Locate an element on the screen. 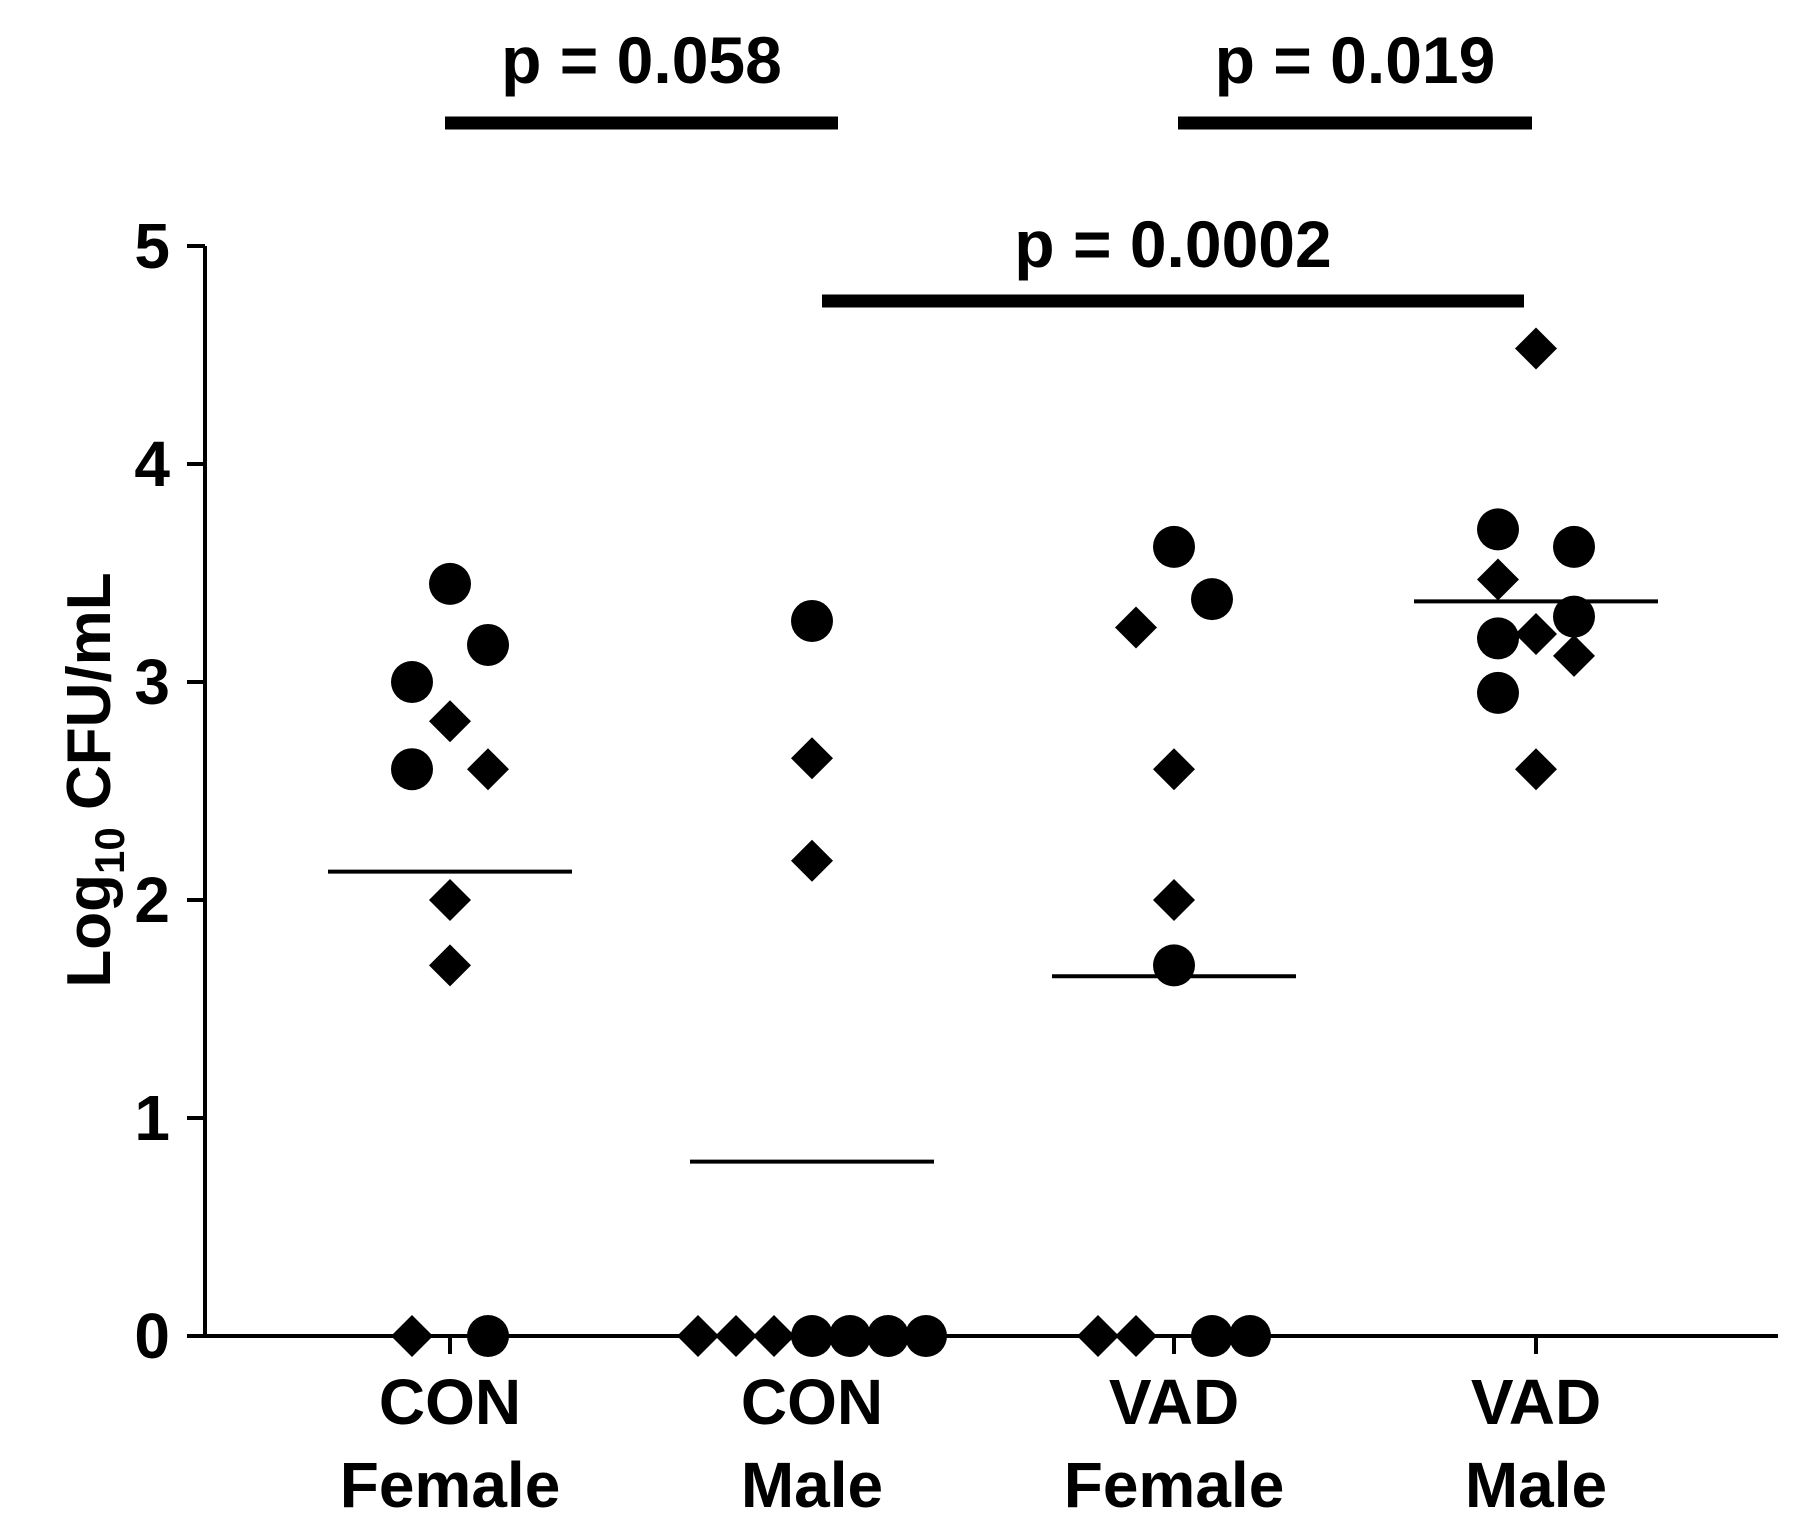 The width and height of the screenshot is (1818, 1529). y-tick-label: 3 is located at coordinates (152, 682).